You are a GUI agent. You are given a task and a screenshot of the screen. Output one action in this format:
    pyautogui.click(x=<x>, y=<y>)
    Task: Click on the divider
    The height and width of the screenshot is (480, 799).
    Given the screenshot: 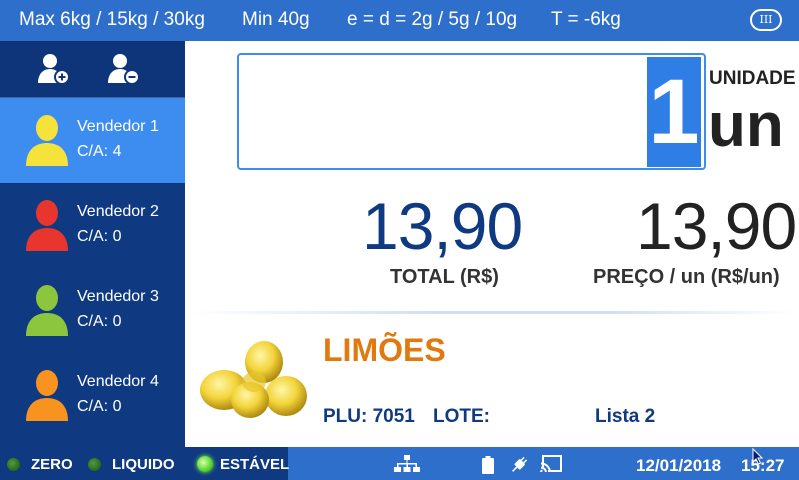 What is the action you would take?
    pyautogui.click(x=492, y=312)
    